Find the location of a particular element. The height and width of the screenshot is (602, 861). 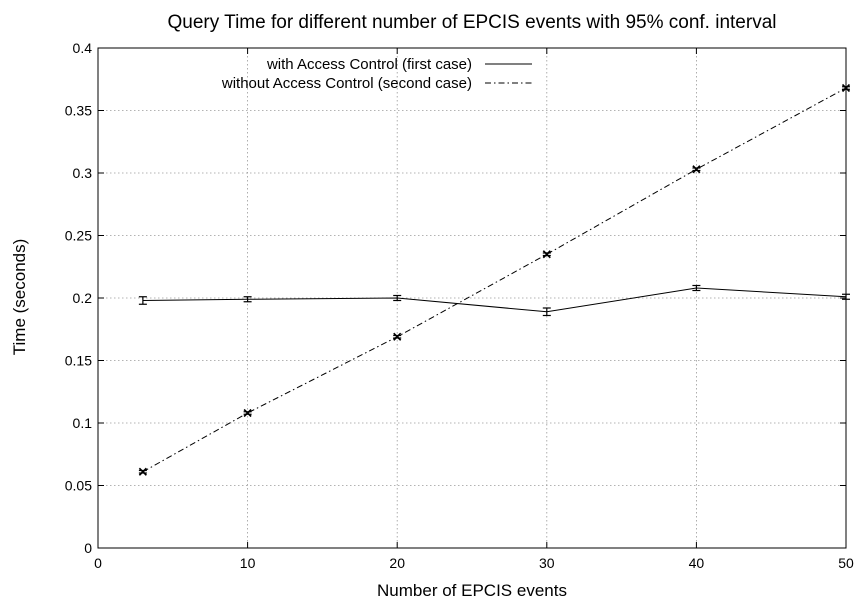

y-tick-label: 0.3 is located at coordinates (83, 173).